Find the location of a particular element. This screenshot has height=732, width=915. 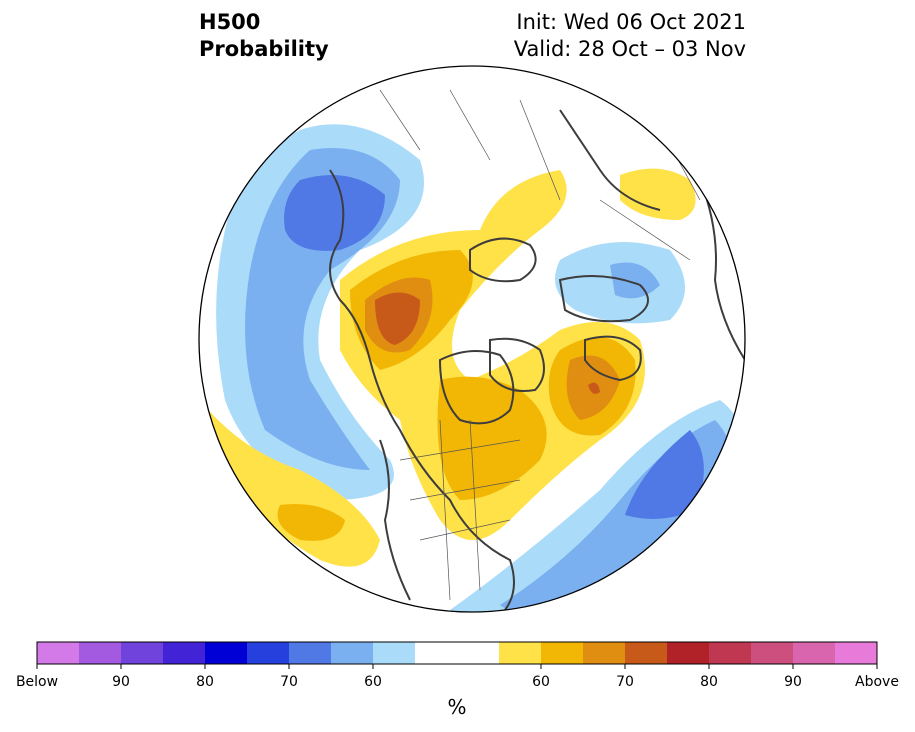

title-line-2: Probability is located at coordinates (264, 49).